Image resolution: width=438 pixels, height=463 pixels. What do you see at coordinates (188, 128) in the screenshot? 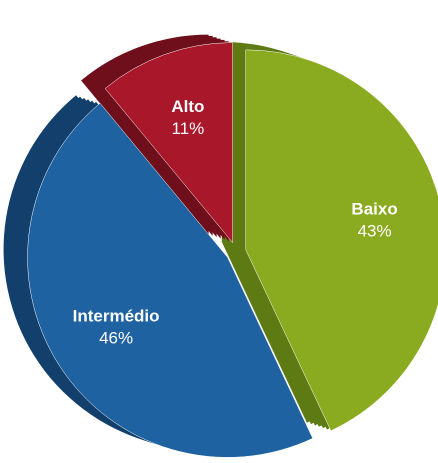
I see `slice-value-label: 11%` at bounding box center [188, 128].